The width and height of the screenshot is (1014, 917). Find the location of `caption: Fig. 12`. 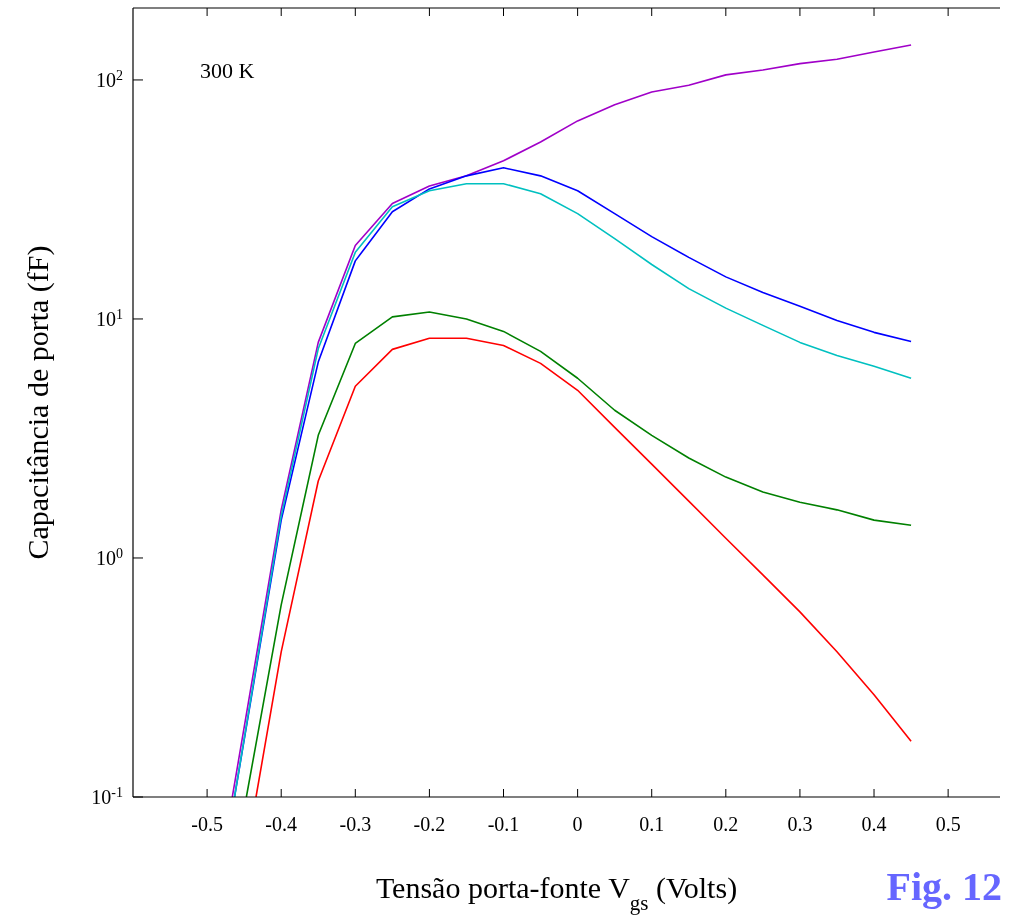

caption: Fig. 12 is located at coordinates (944, 886).